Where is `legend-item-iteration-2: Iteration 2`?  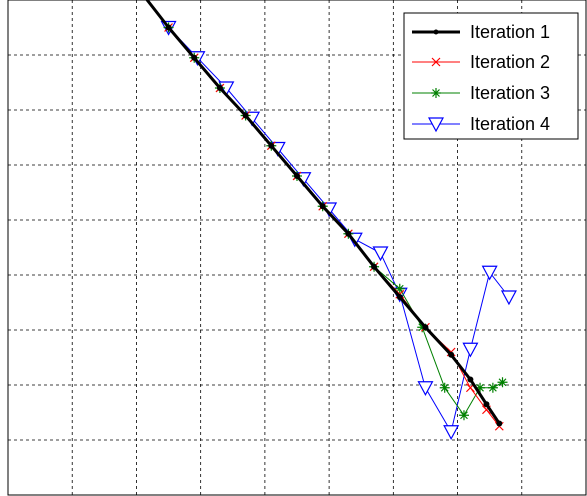 legend-item-iteration-2: Iteration 2 is located at coordinates (481, 62).